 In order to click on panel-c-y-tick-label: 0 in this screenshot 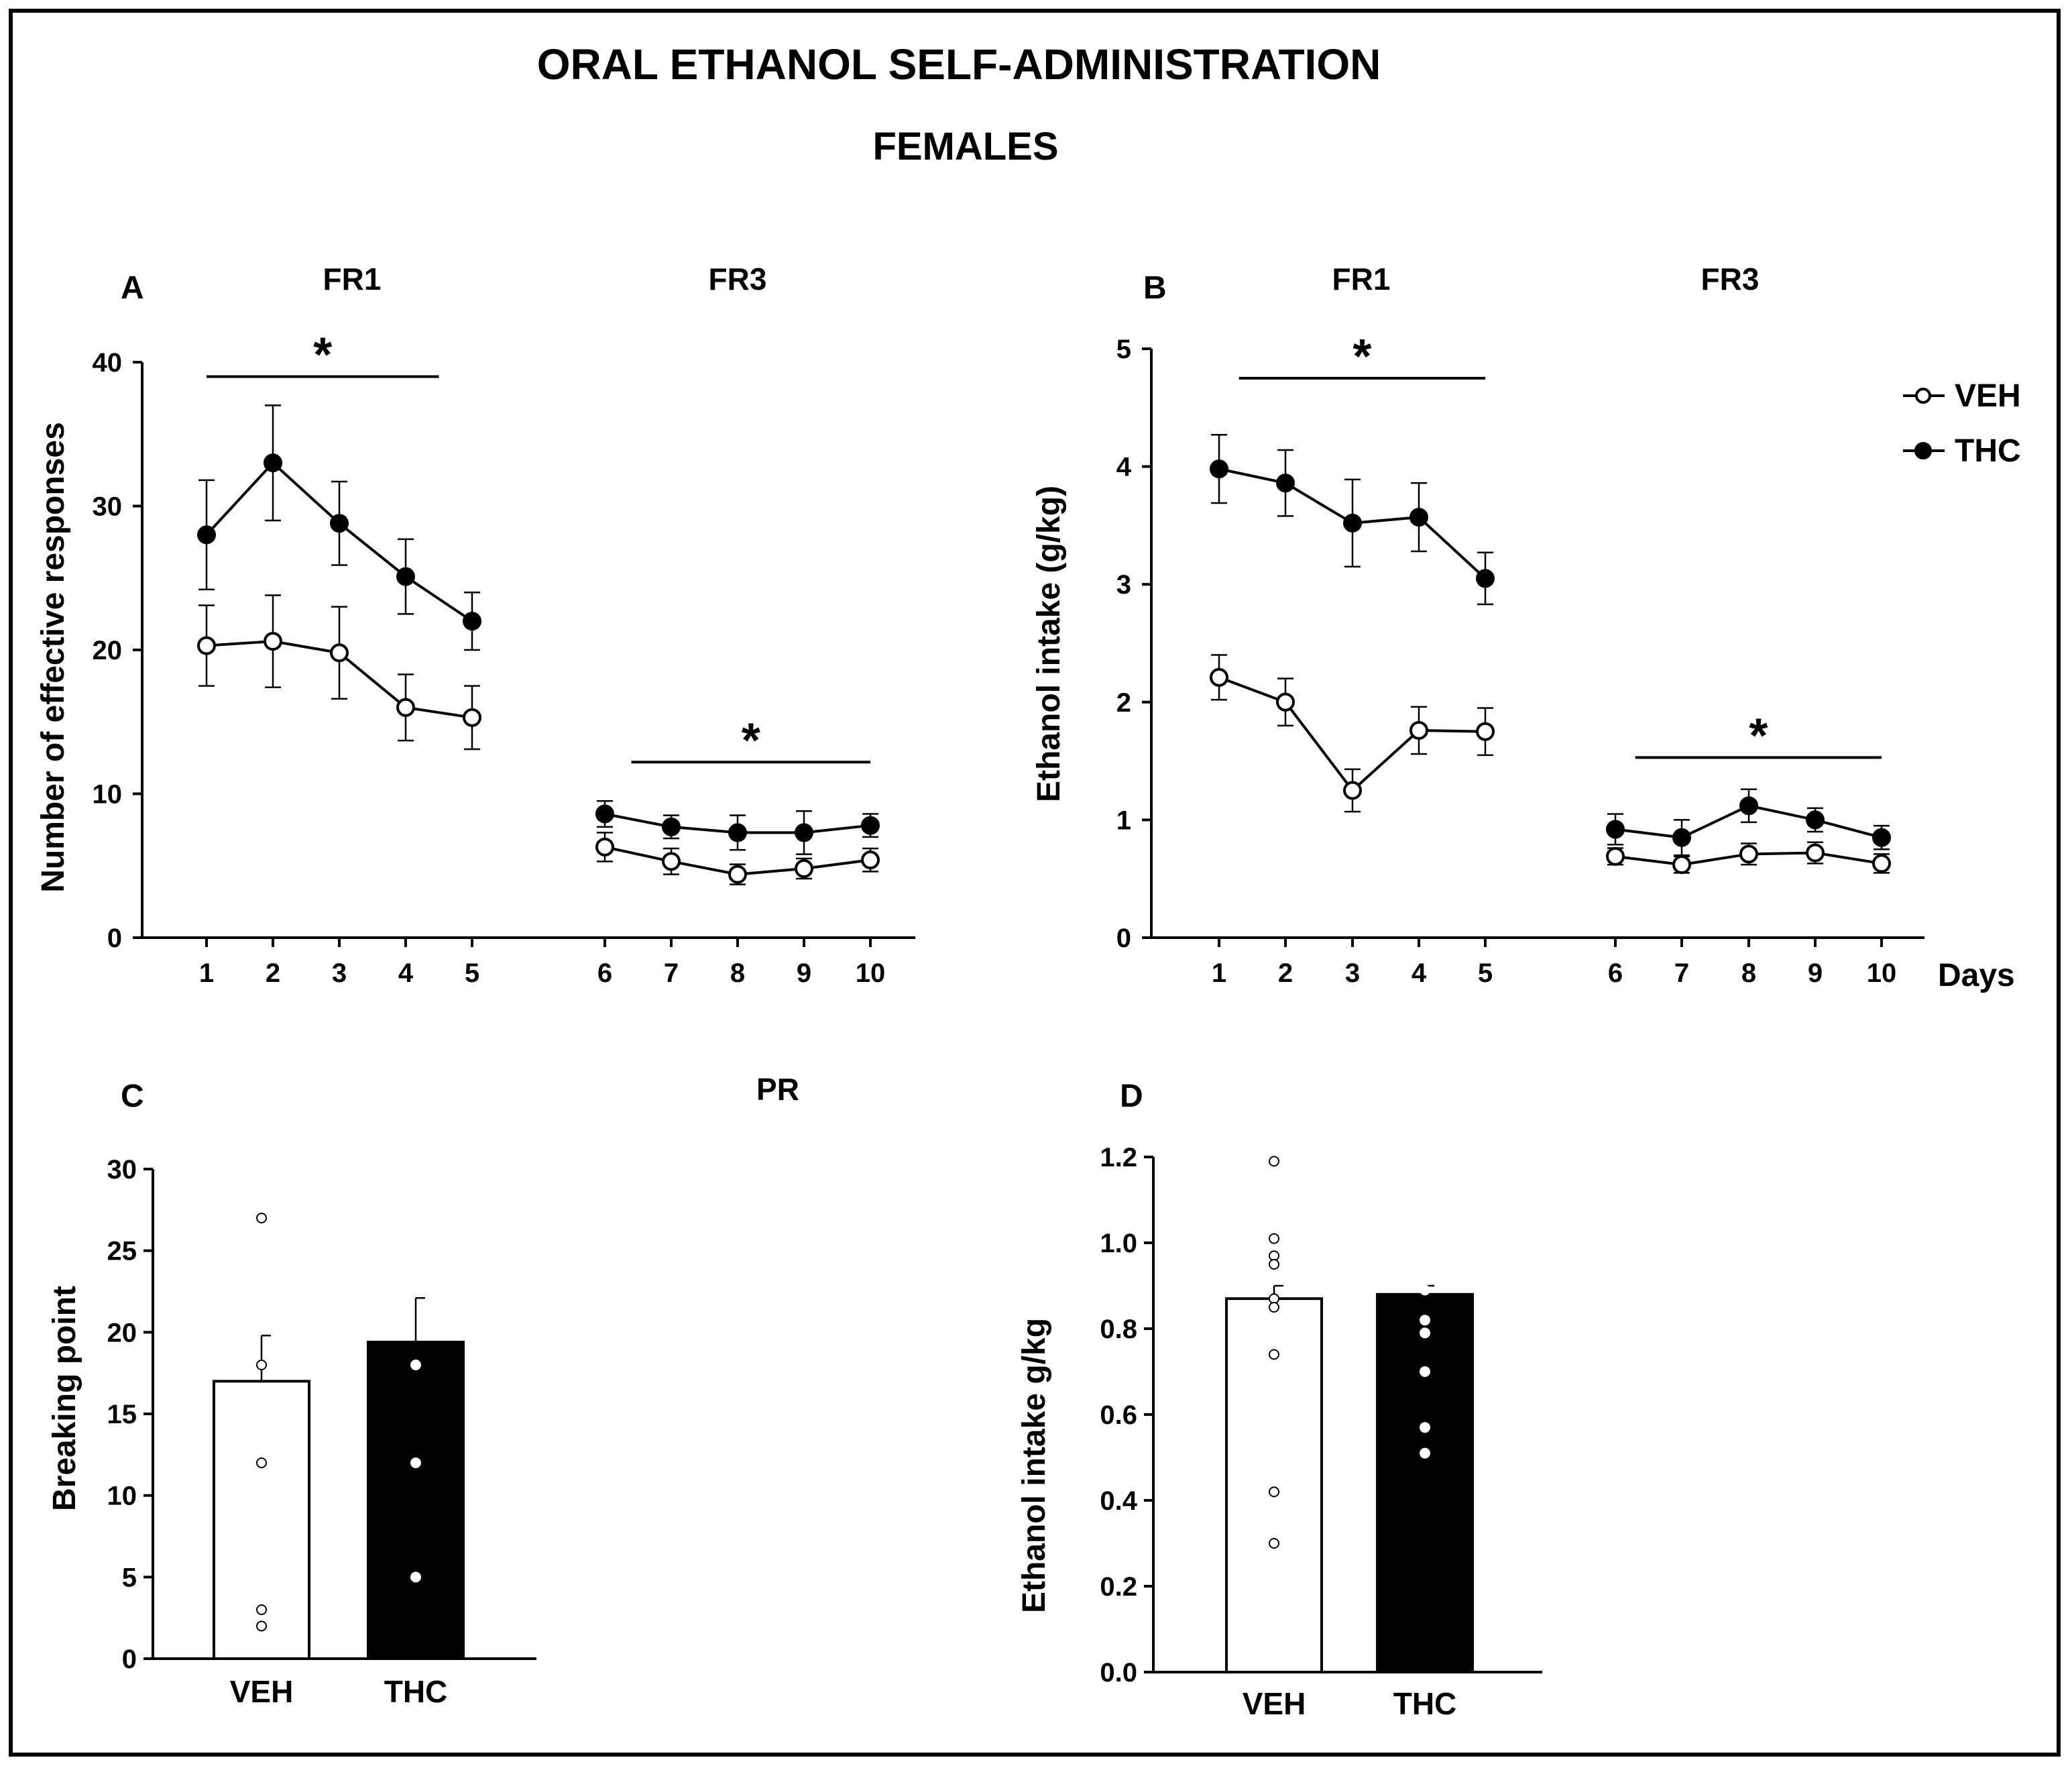, I will do `click(129, 1660)`.